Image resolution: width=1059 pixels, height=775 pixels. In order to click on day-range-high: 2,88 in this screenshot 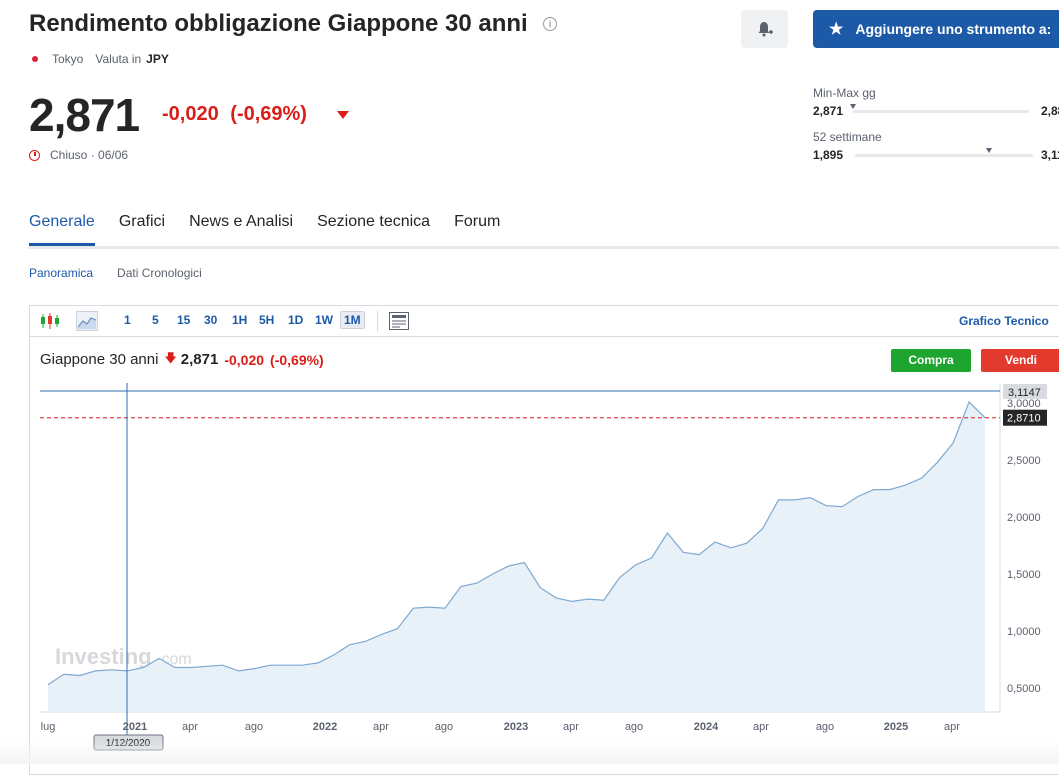, I will do `click(1050, 111)`.